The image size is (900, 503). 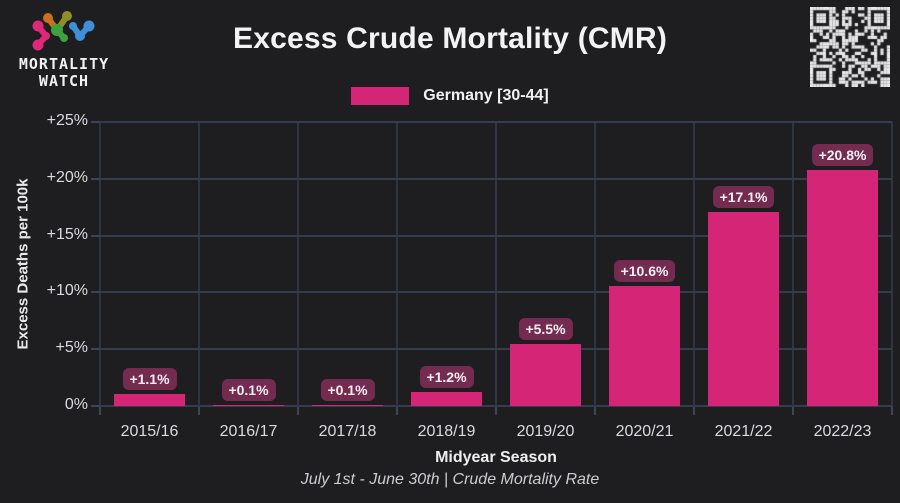 What do you see at coordinates (850, 47) in the screenshot?
I see `qr-code` at bounding box center [850, 47].